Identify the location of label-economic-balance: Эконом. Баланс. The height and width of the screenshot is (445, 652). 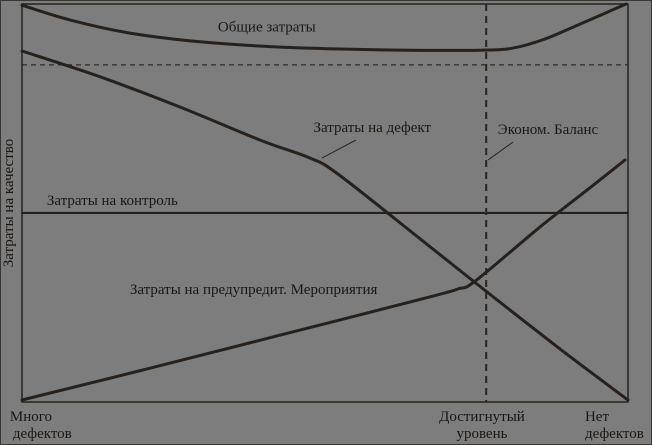
(548, 130).